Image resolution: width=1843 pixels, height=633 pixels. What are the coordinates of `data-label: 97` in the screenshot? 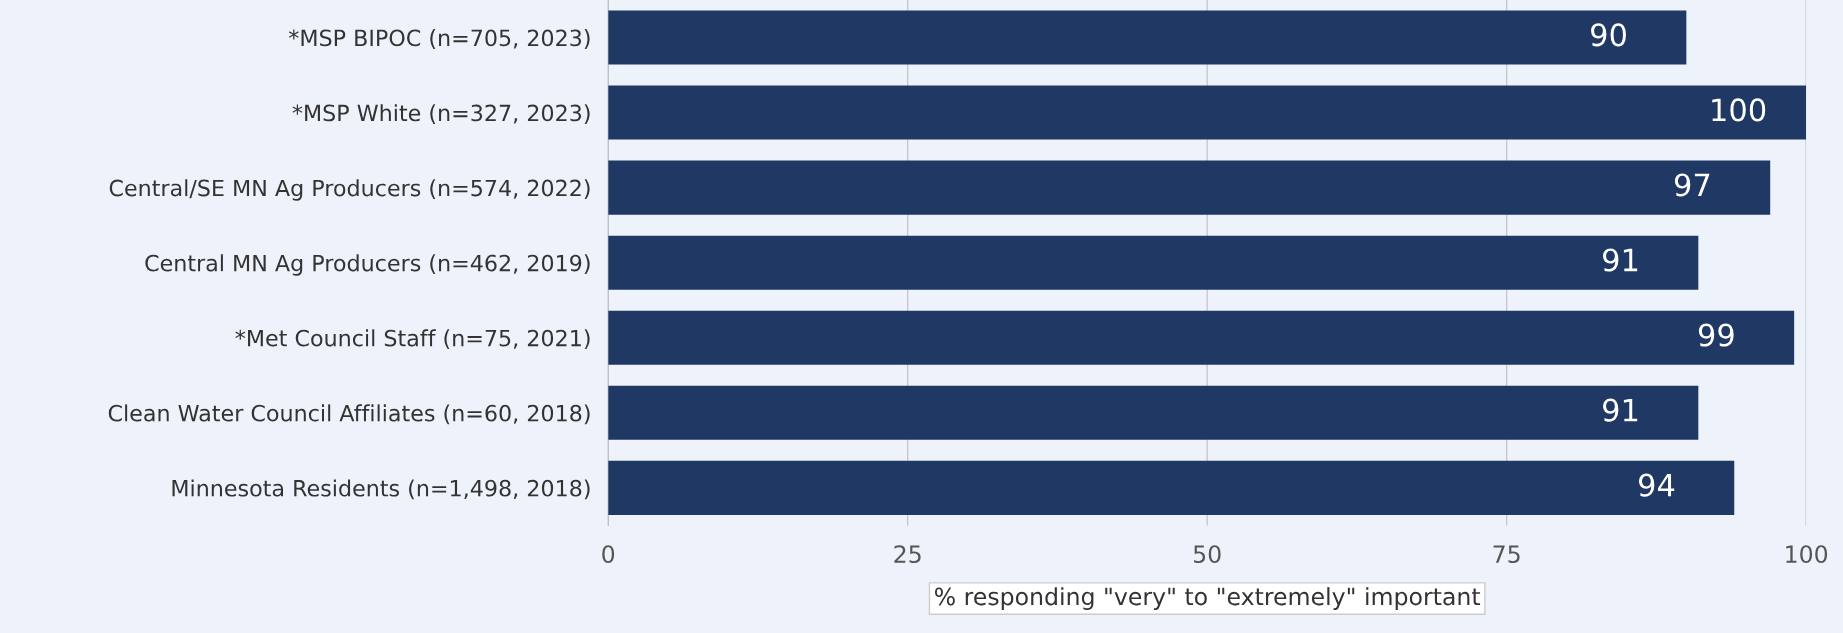 It's located at (1692, 185).